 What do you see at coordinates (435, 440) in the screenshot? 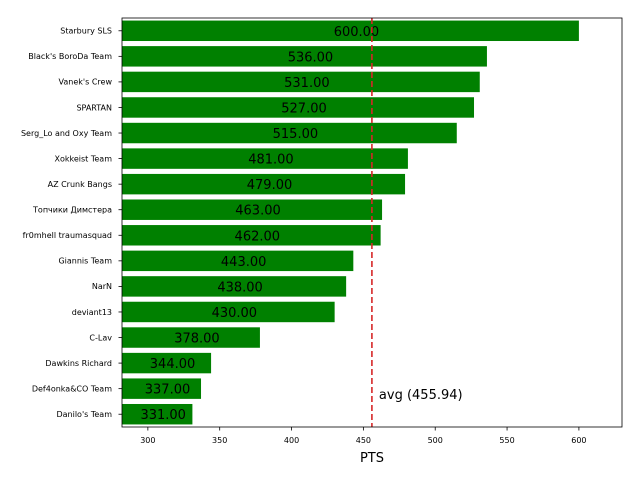
I see `x-tick-label: 500` at bounding box center [435, 440].